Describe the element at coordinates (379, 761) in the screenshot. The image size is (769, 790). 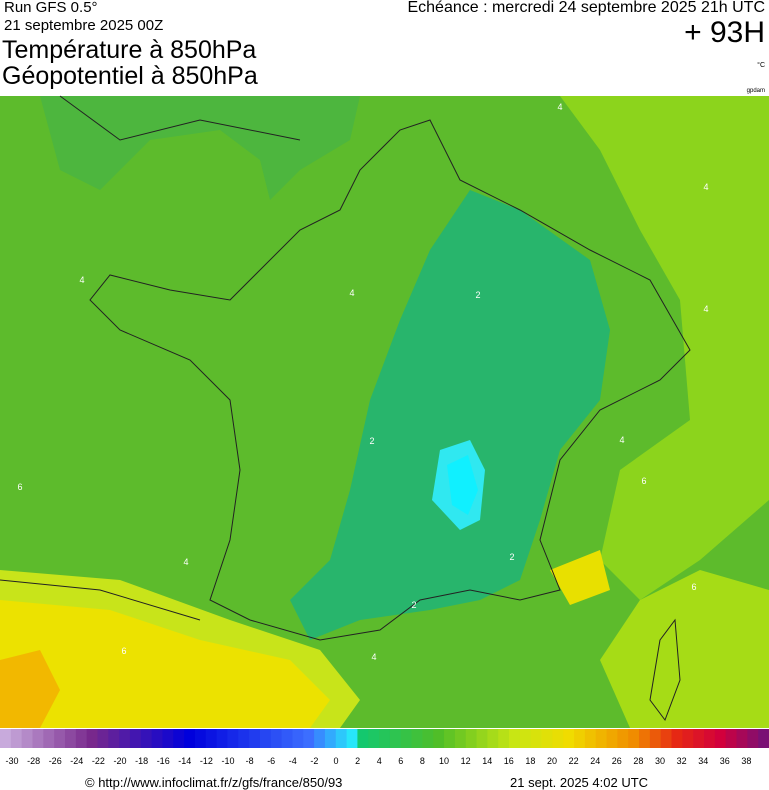
I see `scale-label: 4` at that location.